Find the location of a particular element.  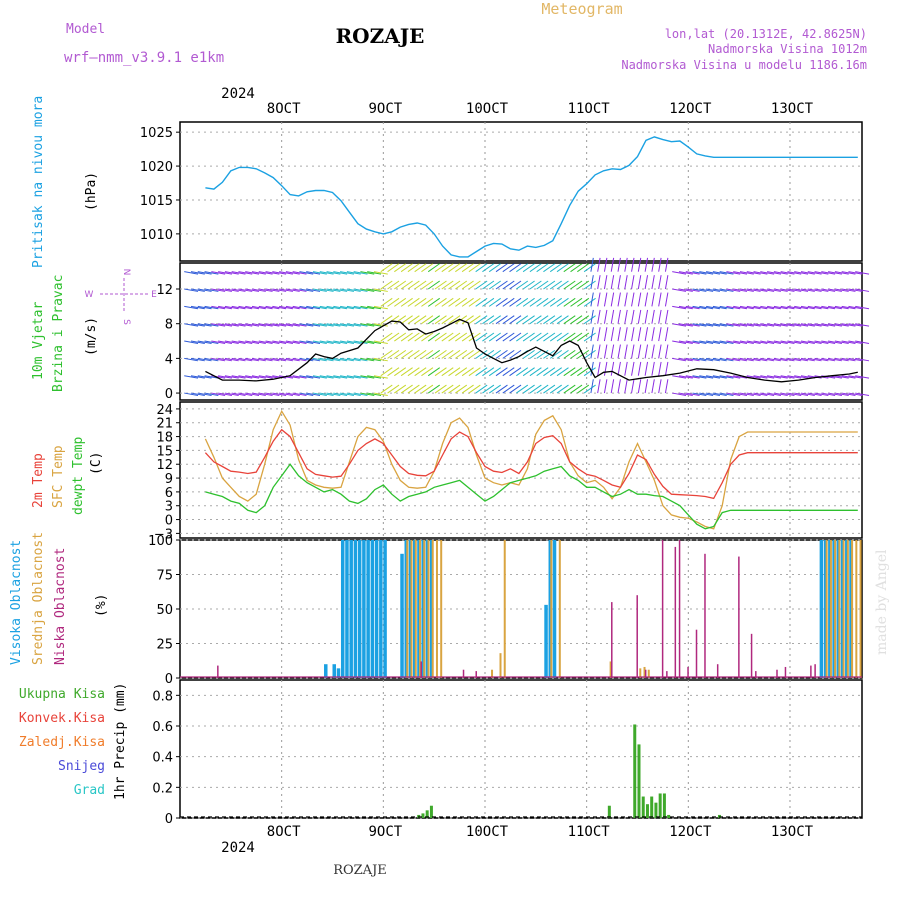

pressure-unit: (hPa) is located at coordinates (91, 191).